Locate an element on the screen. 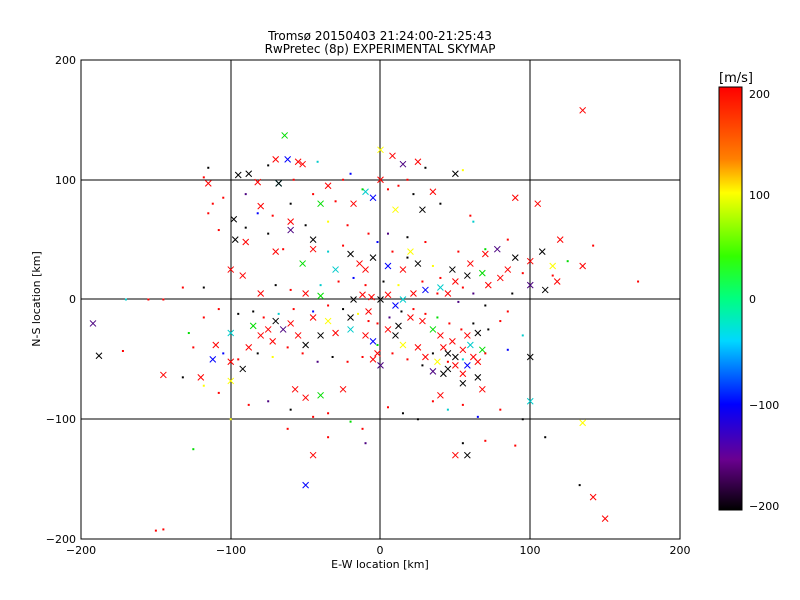 This screenshot has width=800, height=600. colorbar-tick-label: 100 is located at coordinates (759, 195).